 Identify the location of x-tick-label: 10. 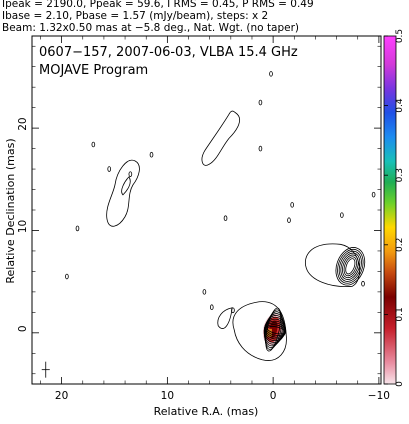
(167, 396).